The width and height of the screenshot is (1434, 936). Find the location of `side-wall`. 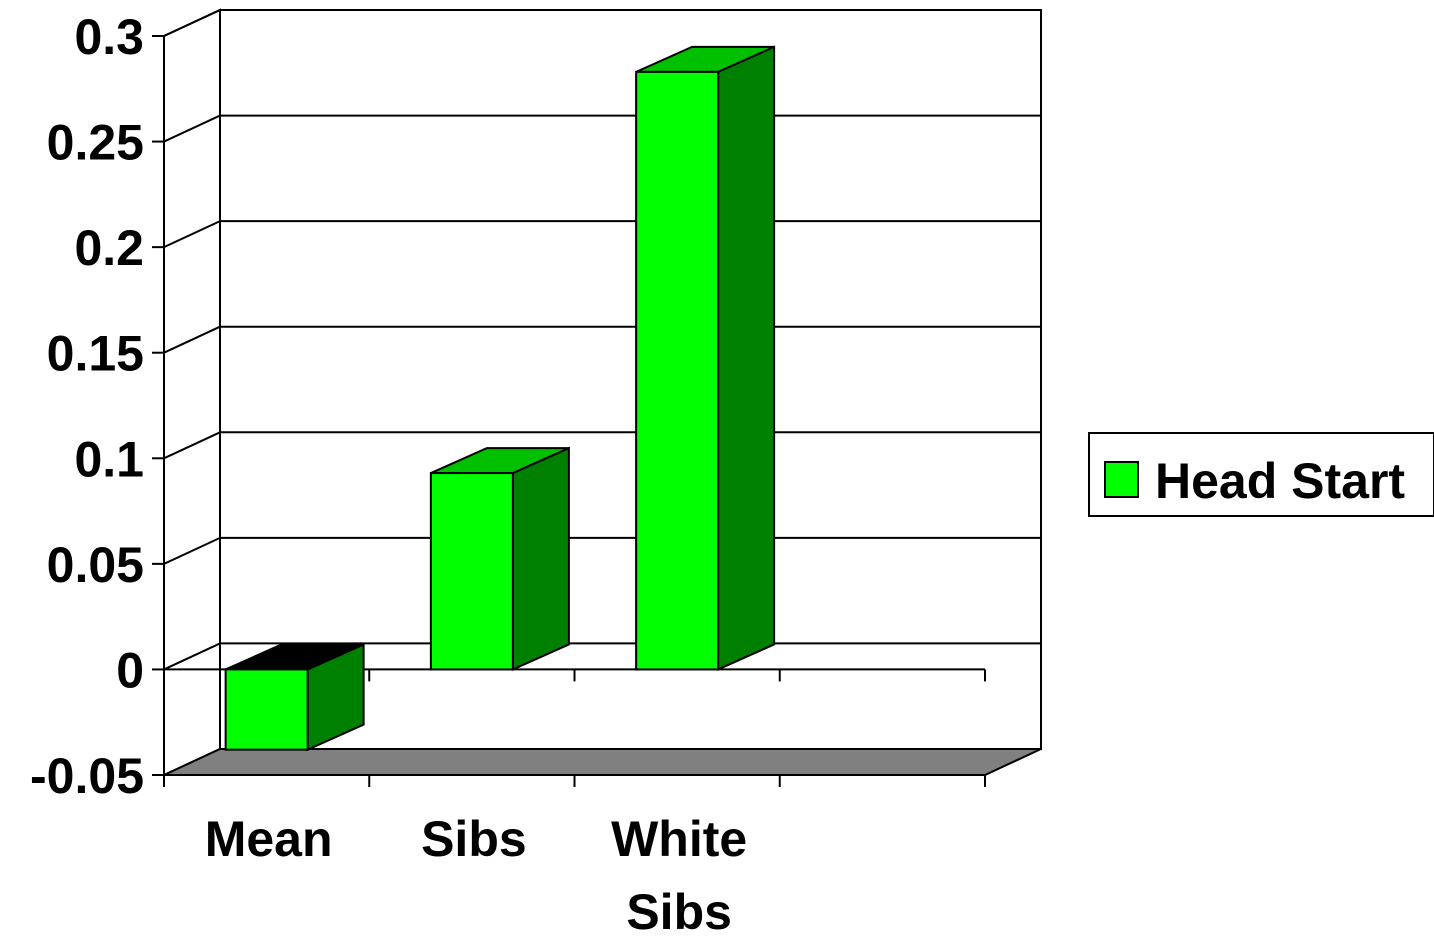

side-wall is located at coordinates (192, 392).